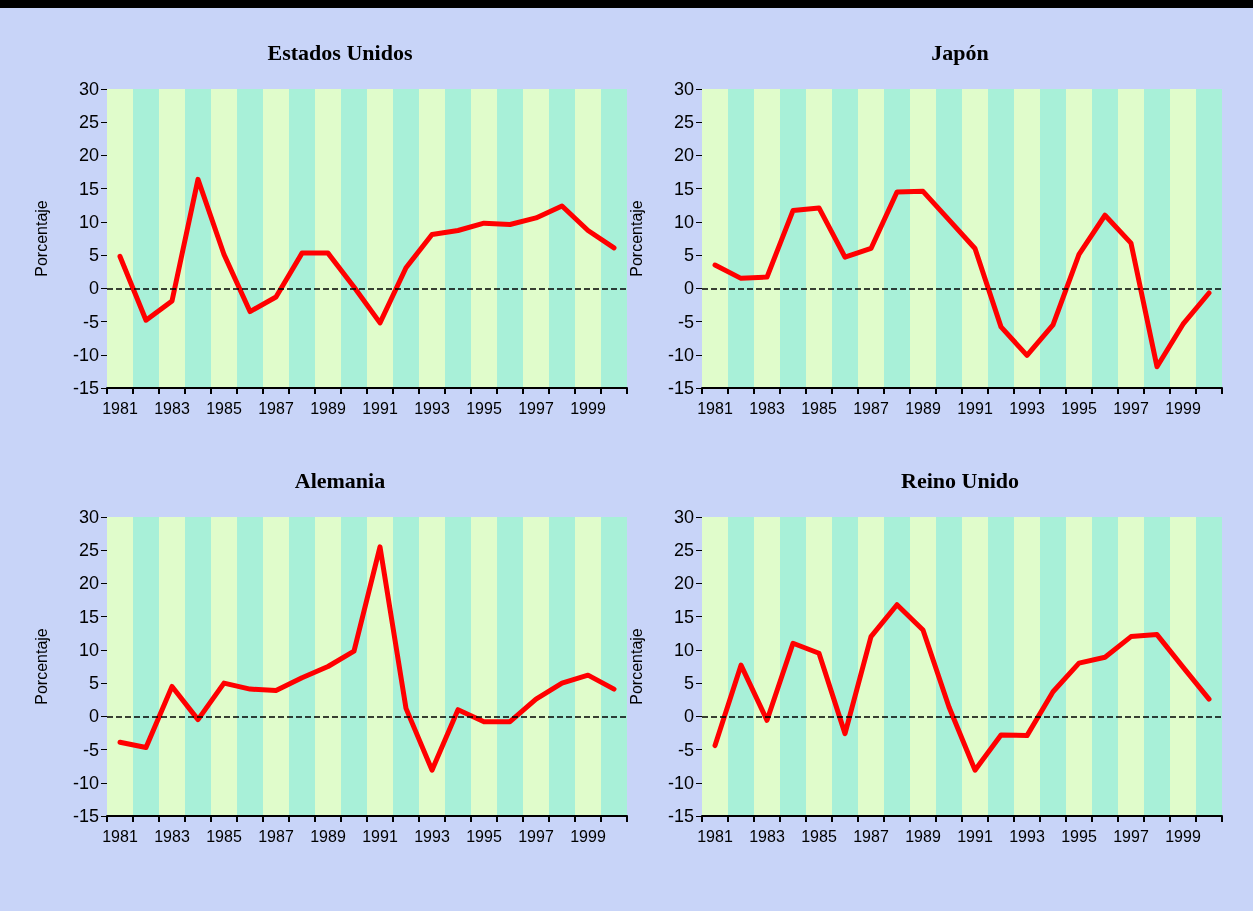 The image size is (1253, 911). What do you see at coordinates (340, 480) in the screenshot?
I see `chart-title: Alemania` at bounding box center [340, 480].